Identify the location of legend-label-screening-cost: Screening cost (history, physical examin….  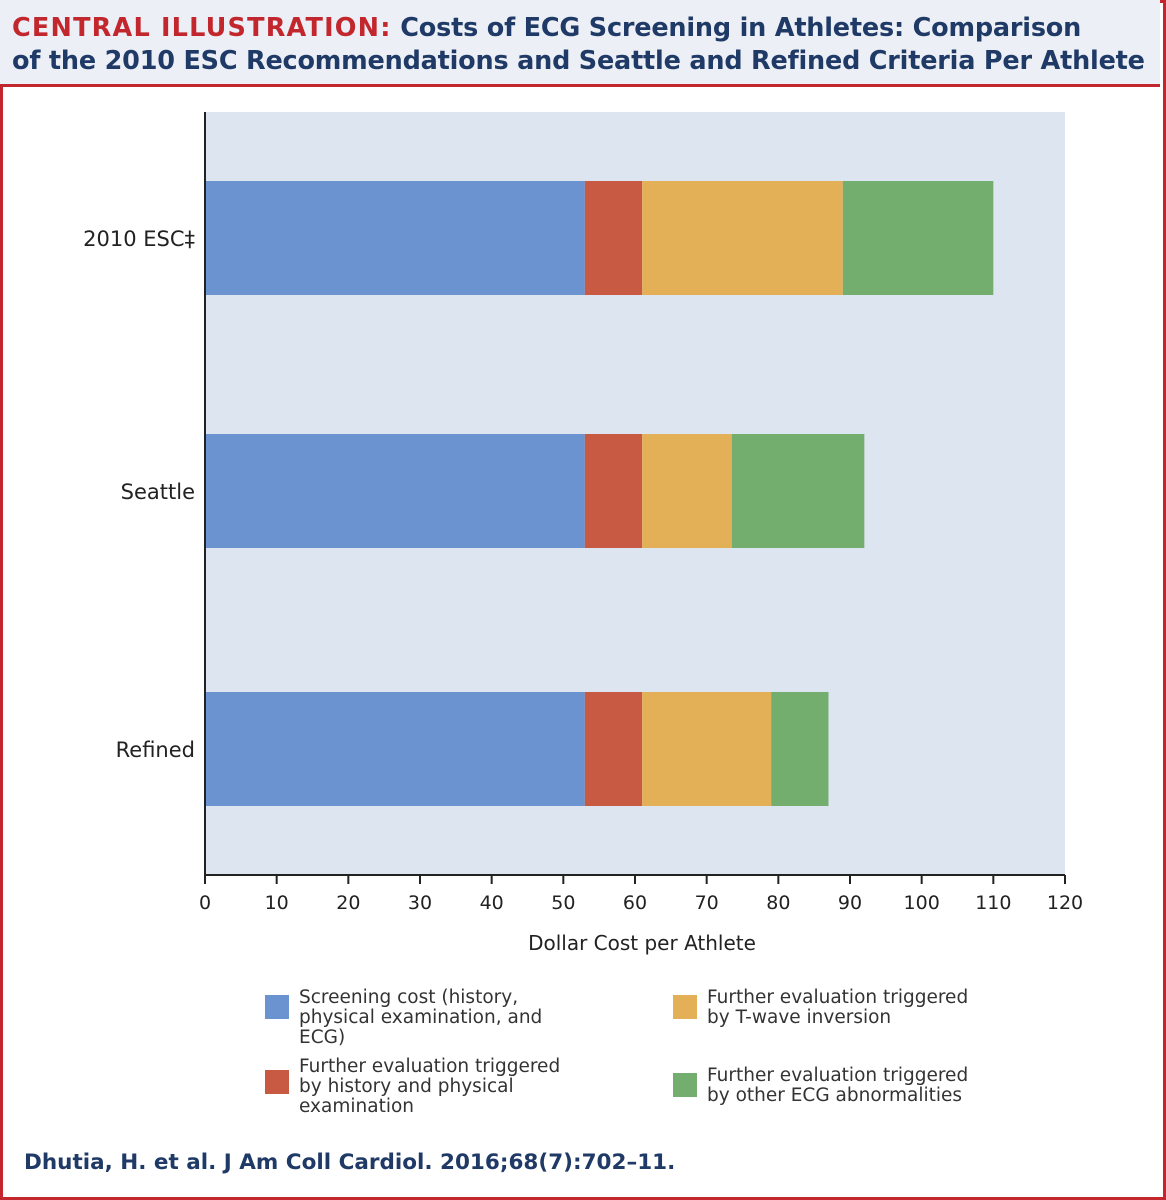
(441, 1018).